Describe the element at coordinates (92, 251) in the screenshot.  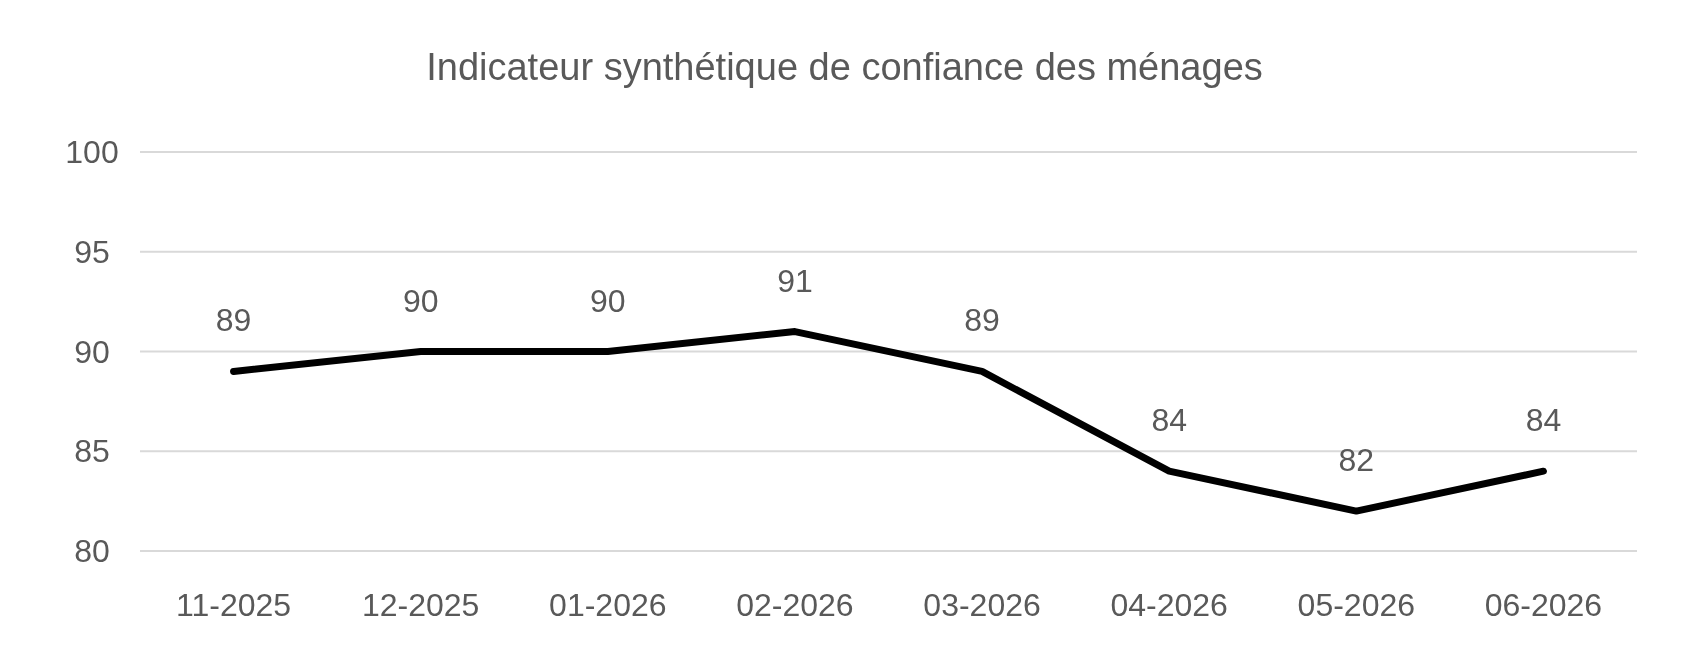
I see `y-tick-label: 95` at that location.